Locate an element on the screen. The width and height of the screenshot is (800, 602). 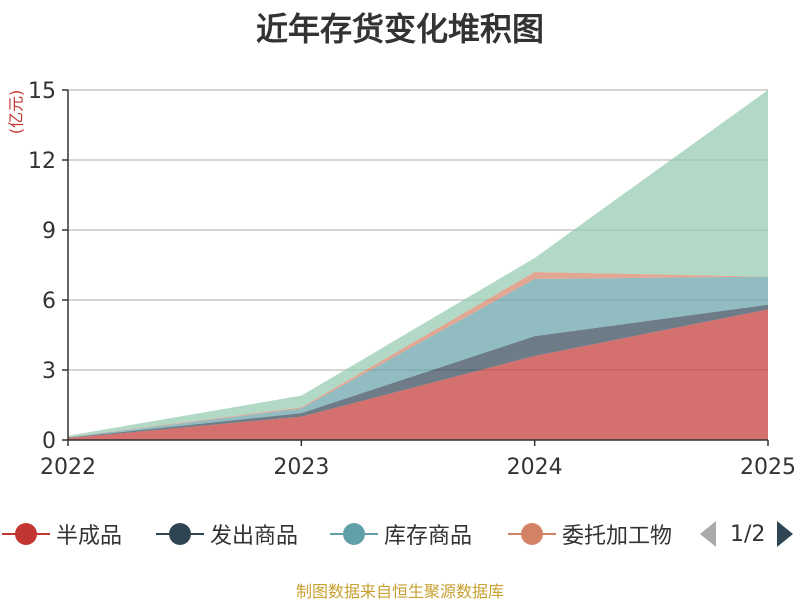
legend-item-goods-shipped: 发出商品 is located at coordinates (227, 534).